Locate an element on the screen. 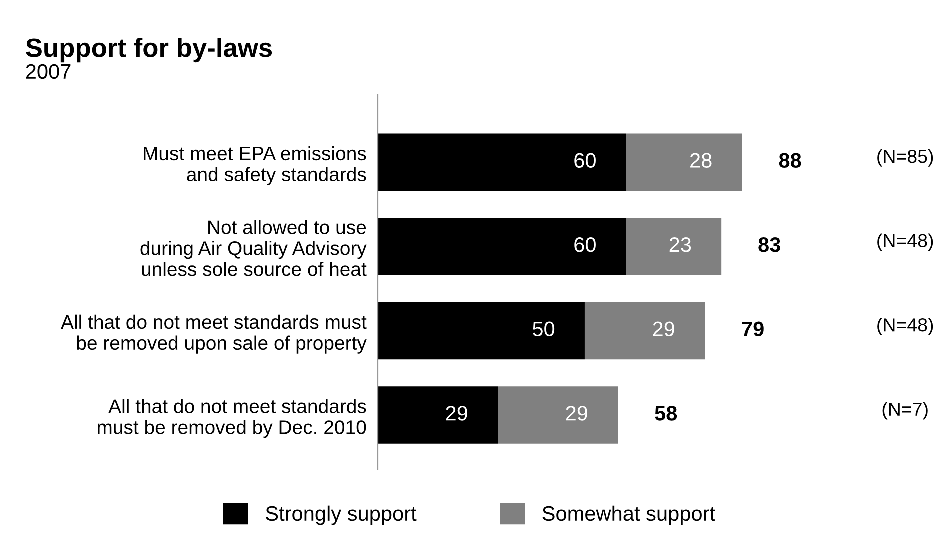 The width and height of the screenshot is (939, 544). data-label: 28 is located at coordinates (701, 160).